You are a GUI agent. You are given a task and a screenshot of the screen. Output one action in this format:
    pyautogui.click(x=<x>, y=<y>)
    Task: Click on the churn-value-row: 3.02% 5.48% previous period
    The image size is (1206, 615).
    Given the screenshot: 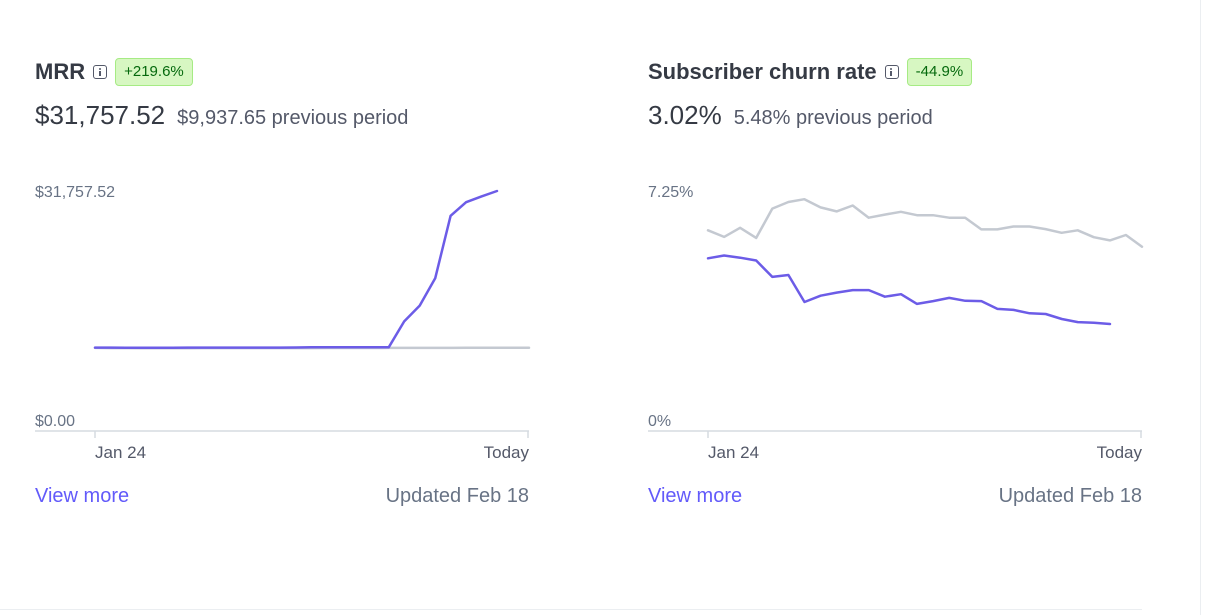 What is the action you would take?
    pyautogui.click(x=790, y=115)
    